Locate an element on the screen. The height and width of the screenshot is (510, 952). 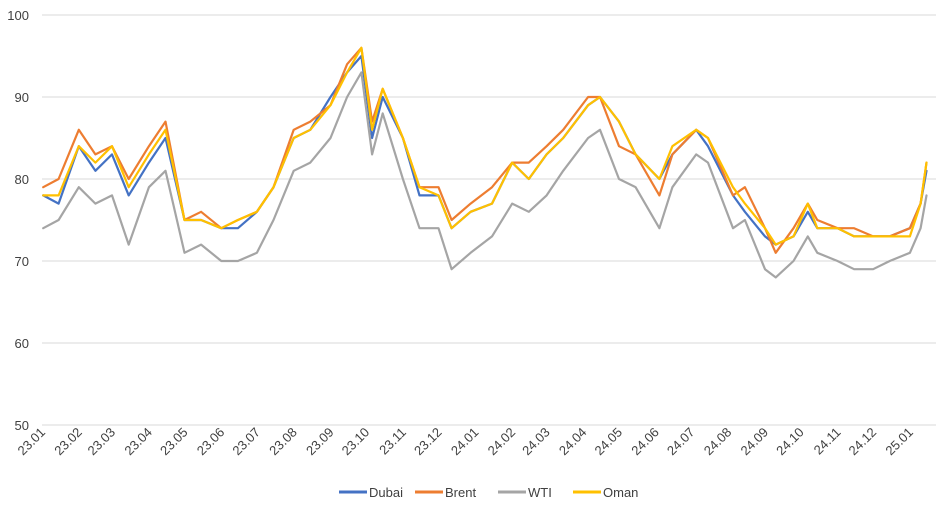
x-tick-label: 24.01 is located at coordinates (465, 442).